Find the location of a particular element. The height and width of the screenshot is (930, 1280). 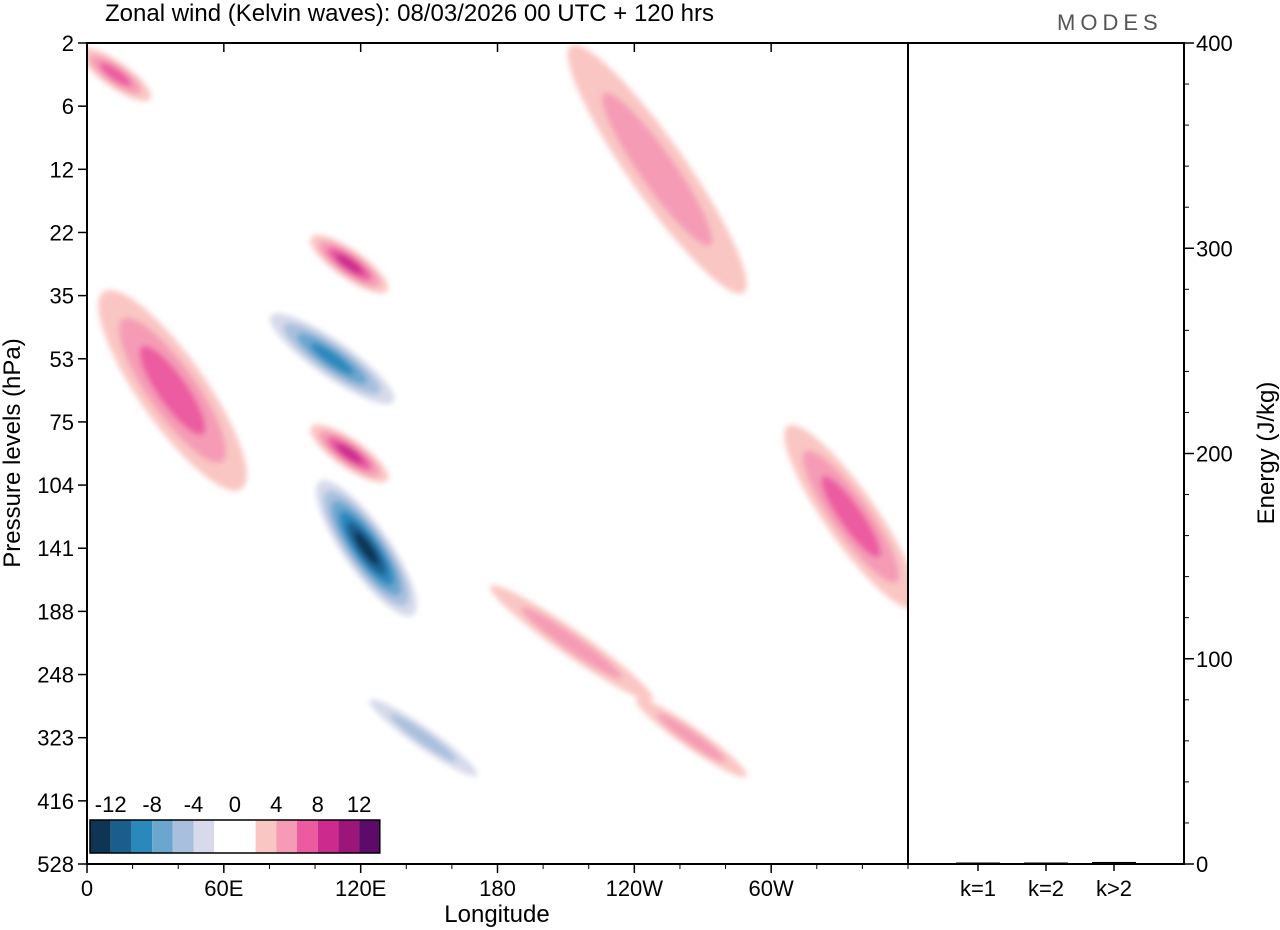

x-tick-label: 120W is located at coordinates (635, 888).